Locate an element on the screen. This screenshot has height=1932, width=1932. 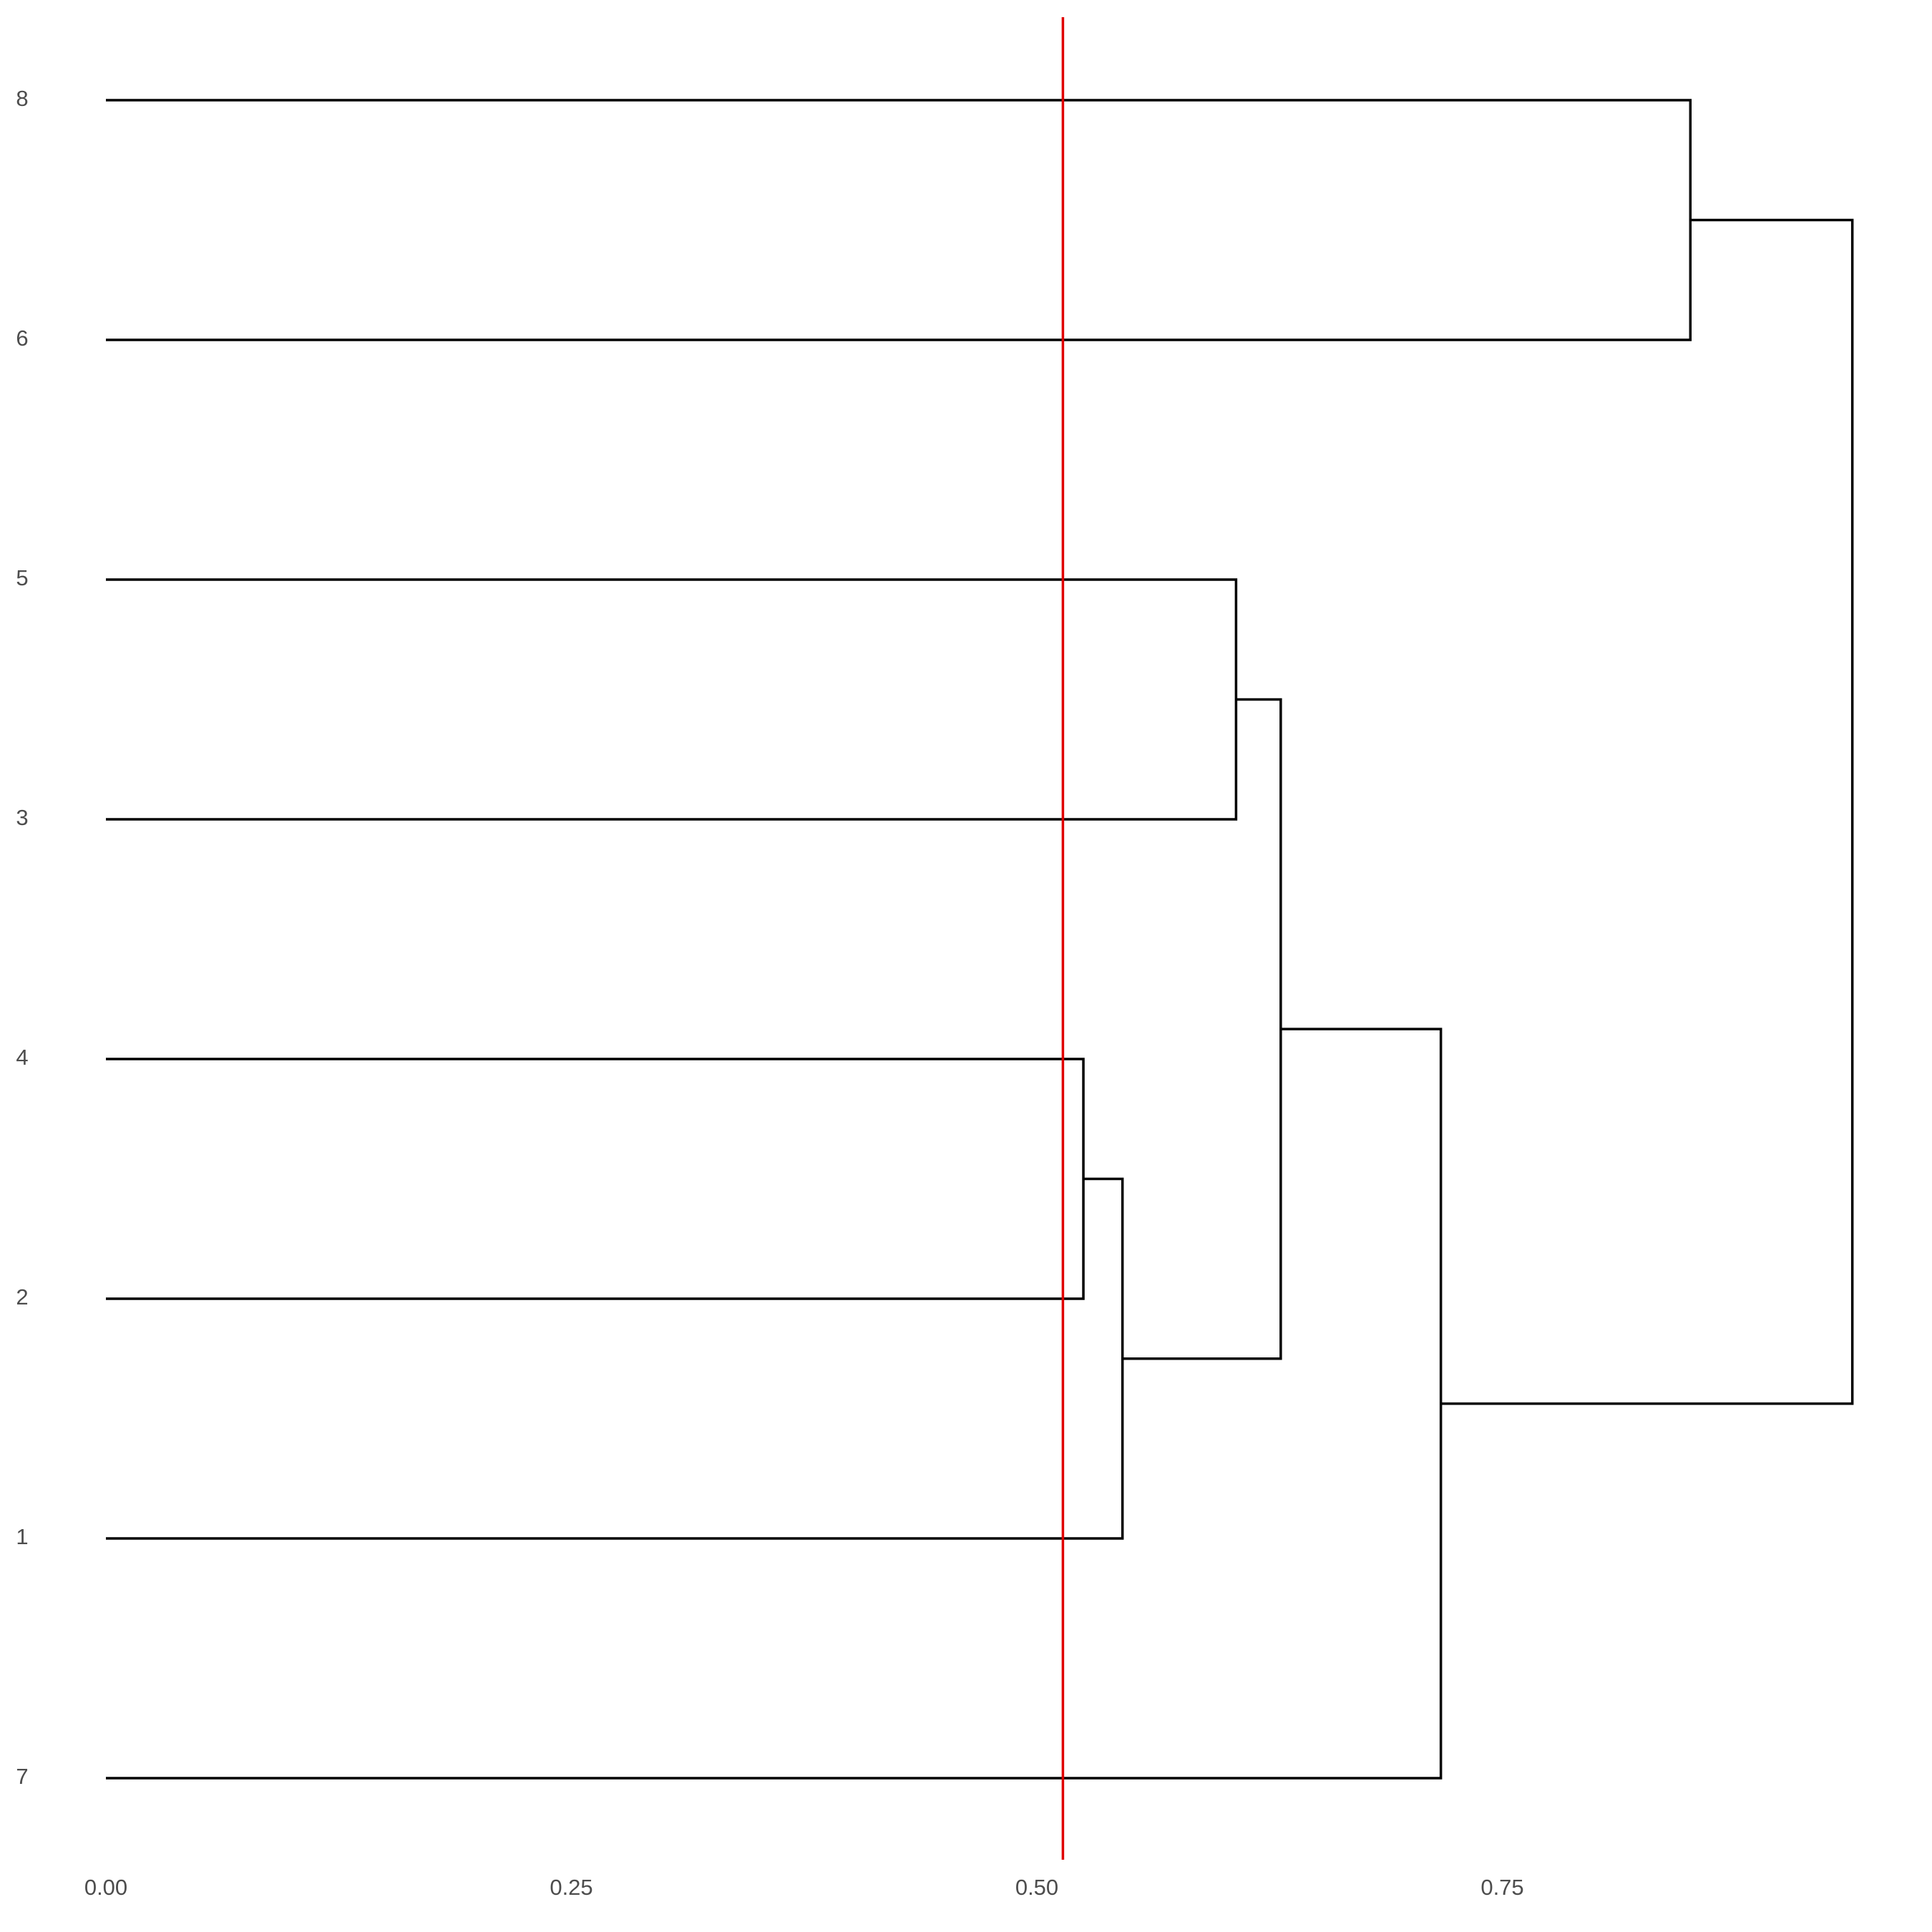
leaf-label: 5 is located at coordinates (22, 577).